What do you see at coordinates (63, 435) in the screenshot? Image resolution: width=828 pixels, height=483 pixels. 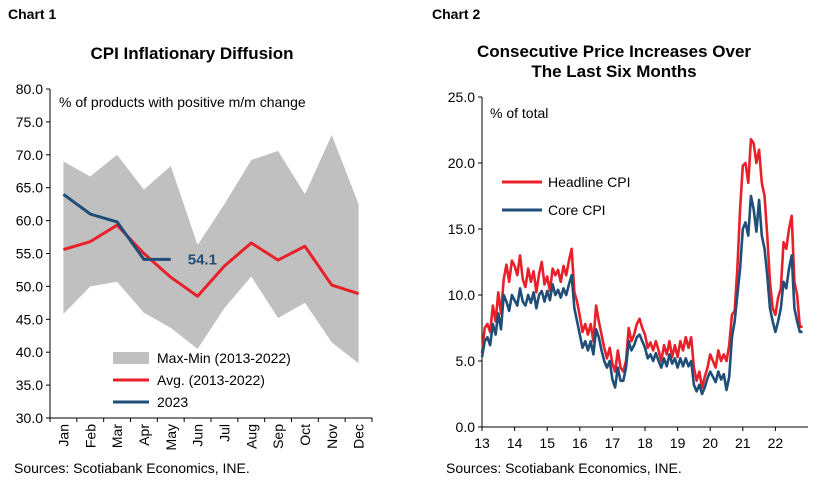 I see `x-tick-label: Jan` at bounding box center [63, 435].